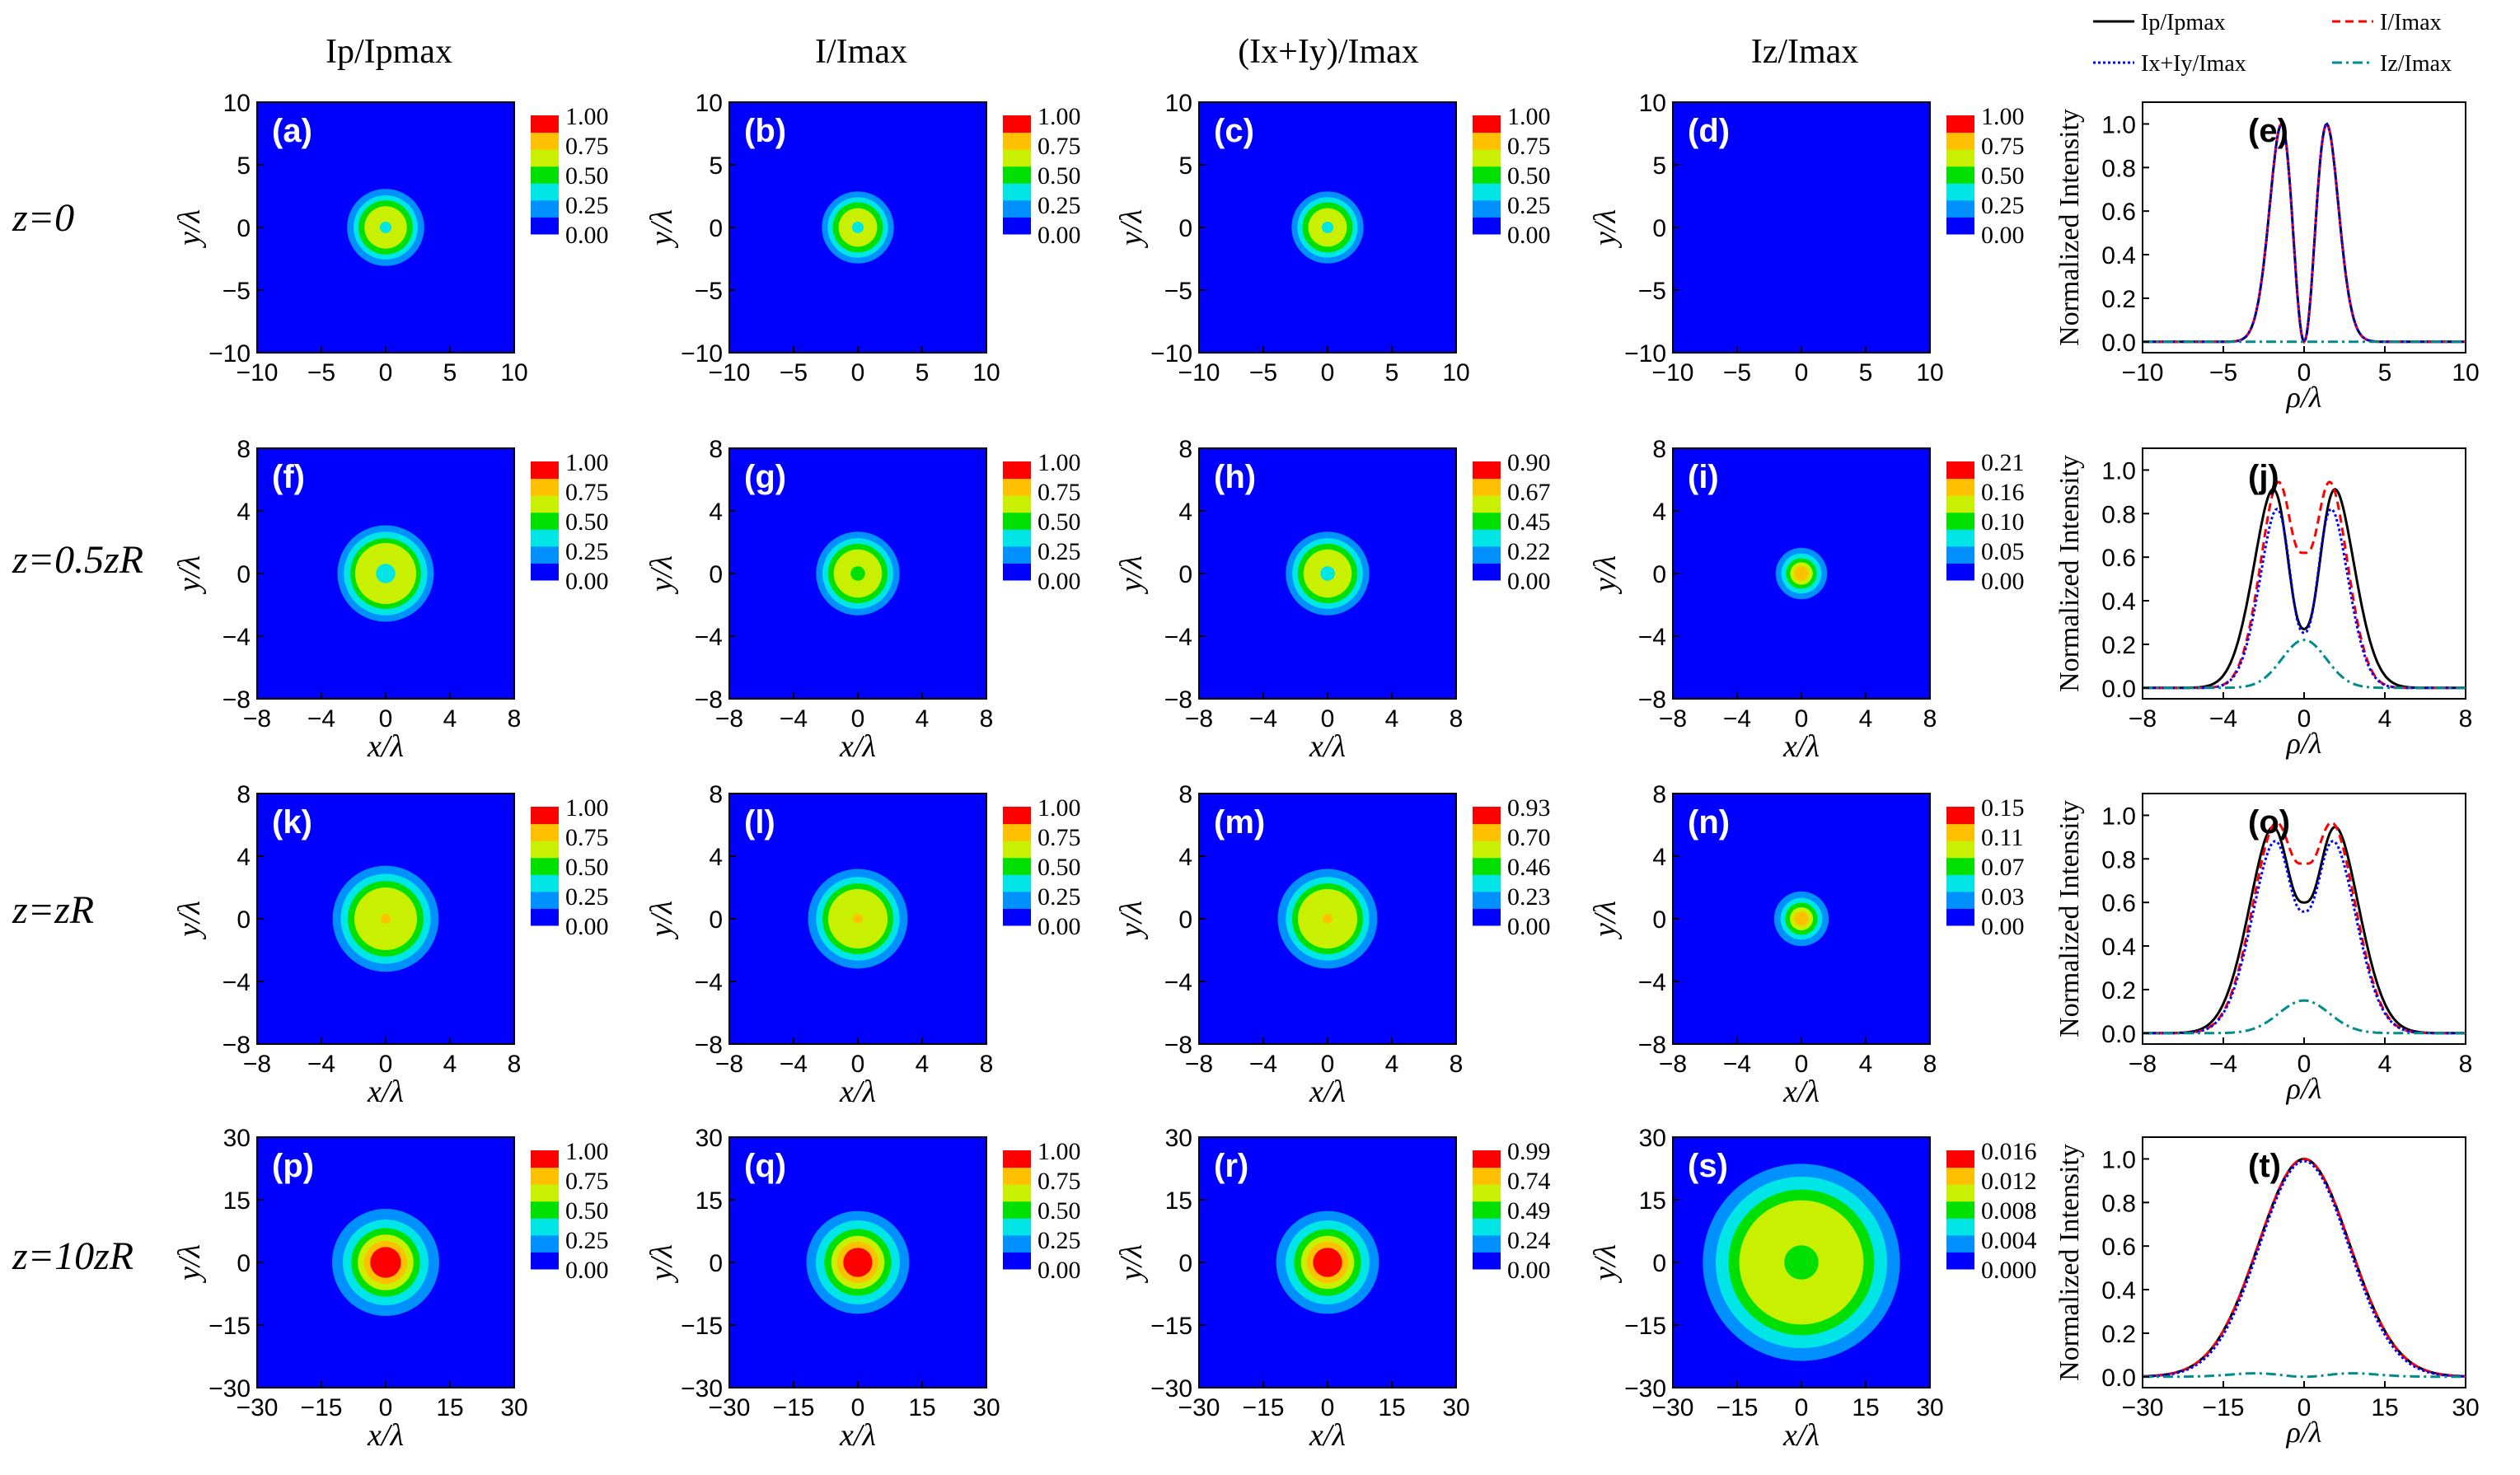  What do you see at coordinates (2003, 522) in the screenshot?
I see `colorbar-tick-label: 0.10` at bounding box center [2003, 522].